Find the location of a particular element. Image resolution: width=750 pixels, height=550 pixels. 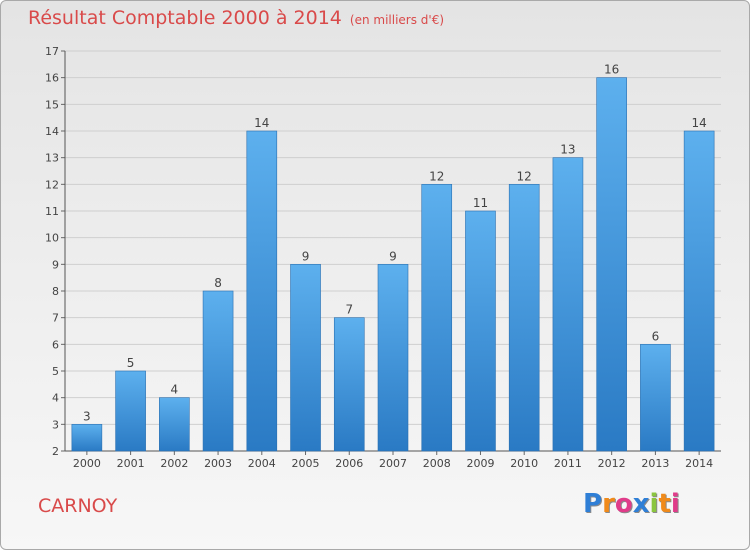

y-tick-label: 12 is located at coordinates (52, 184).